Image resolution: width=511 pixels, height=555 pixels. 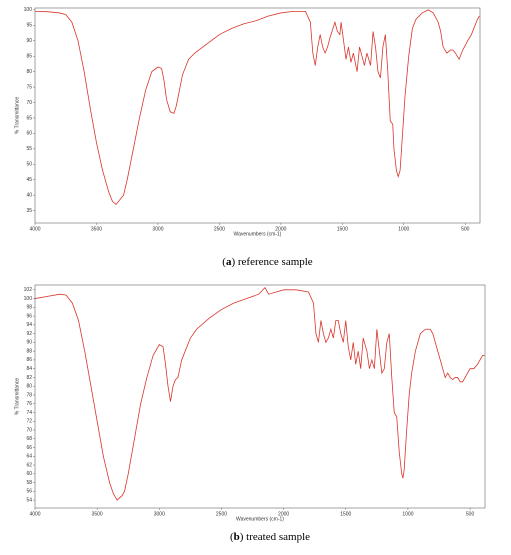 I want to click on y-tick-label: 85, so click(x=29, y=57).